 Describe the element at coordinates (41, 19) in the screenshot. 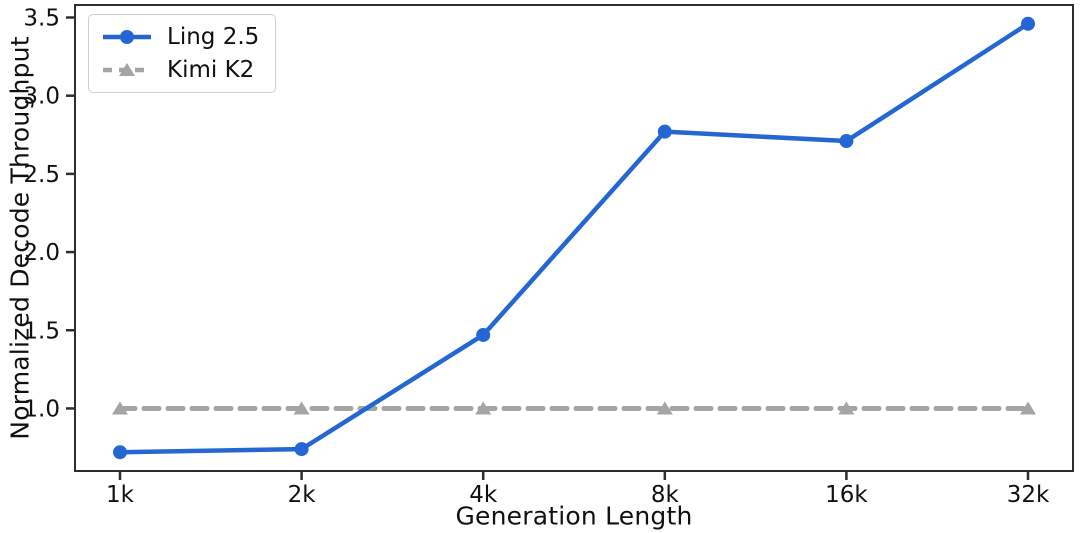

I see `y-tick-label: 3.5` at that location.